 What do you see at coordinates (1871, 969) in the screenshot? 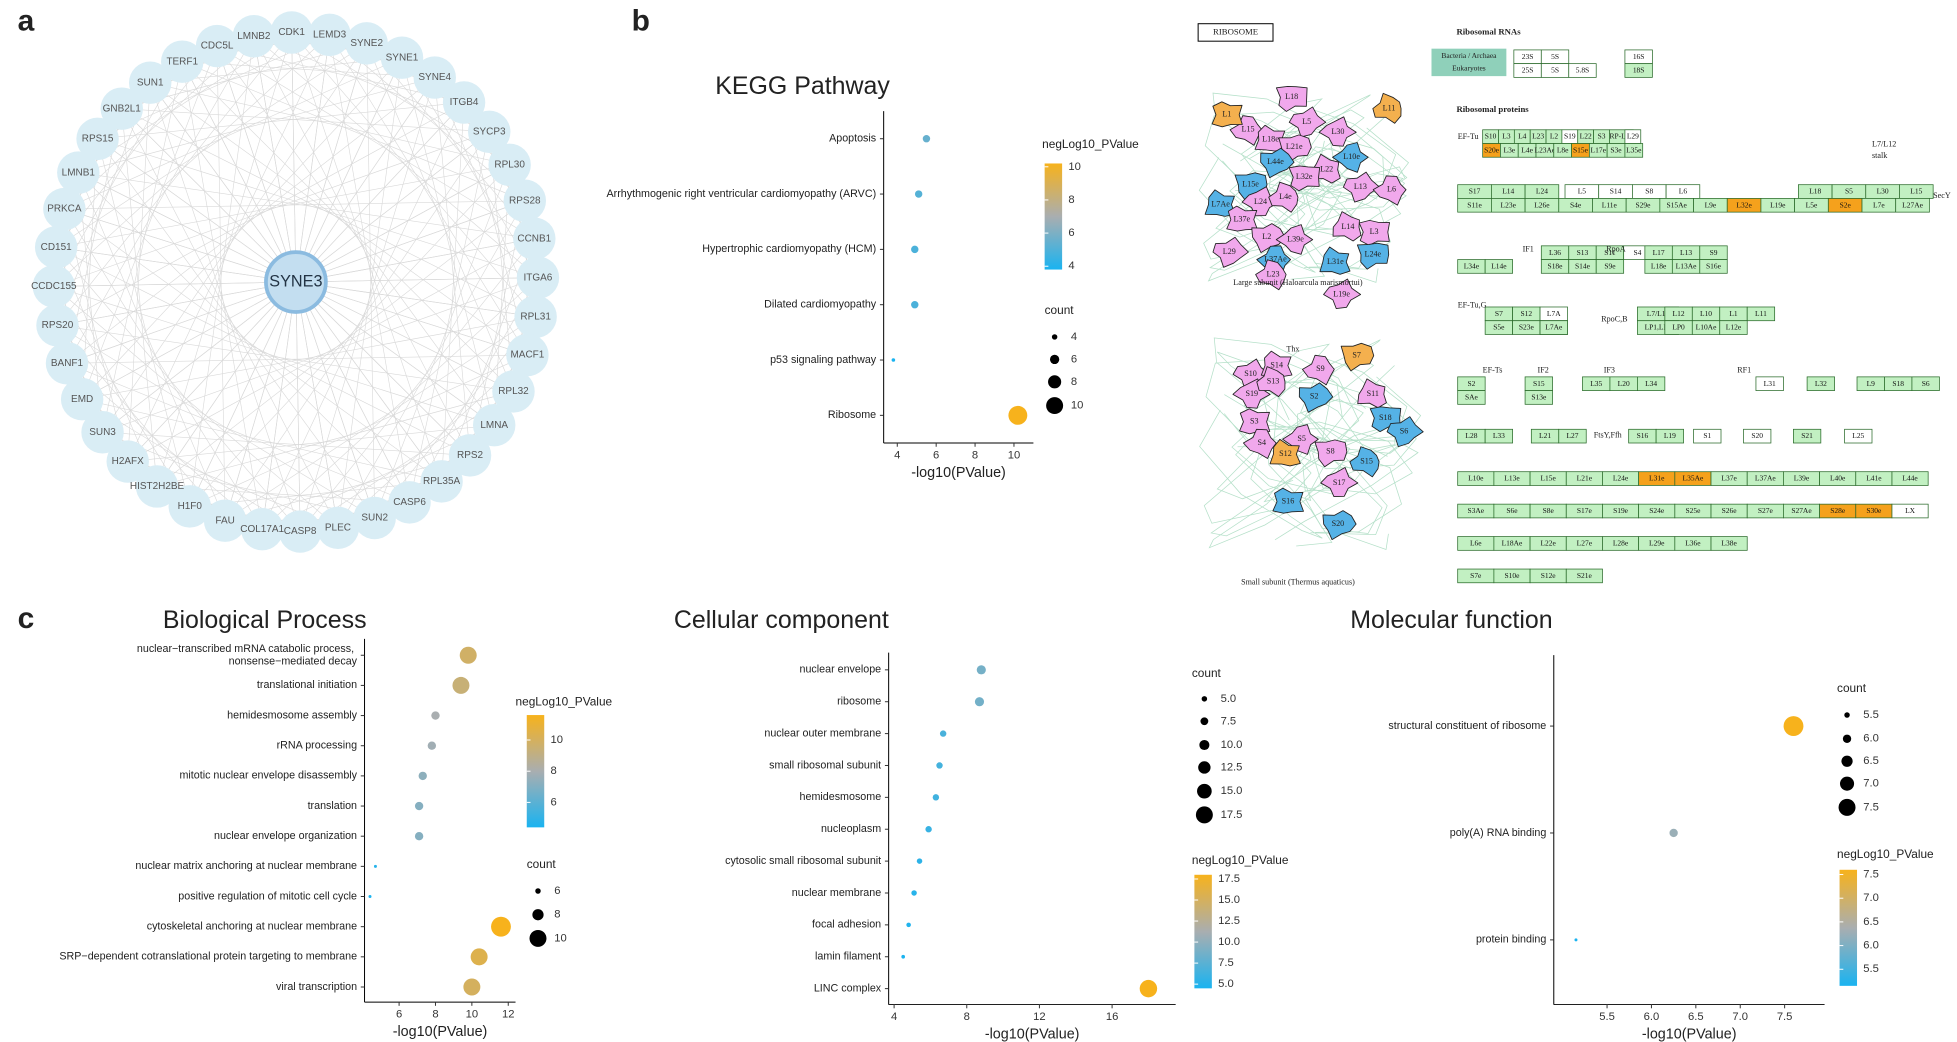
I see `color-tick-label: 5.5` at bounding box center [1871, 969].